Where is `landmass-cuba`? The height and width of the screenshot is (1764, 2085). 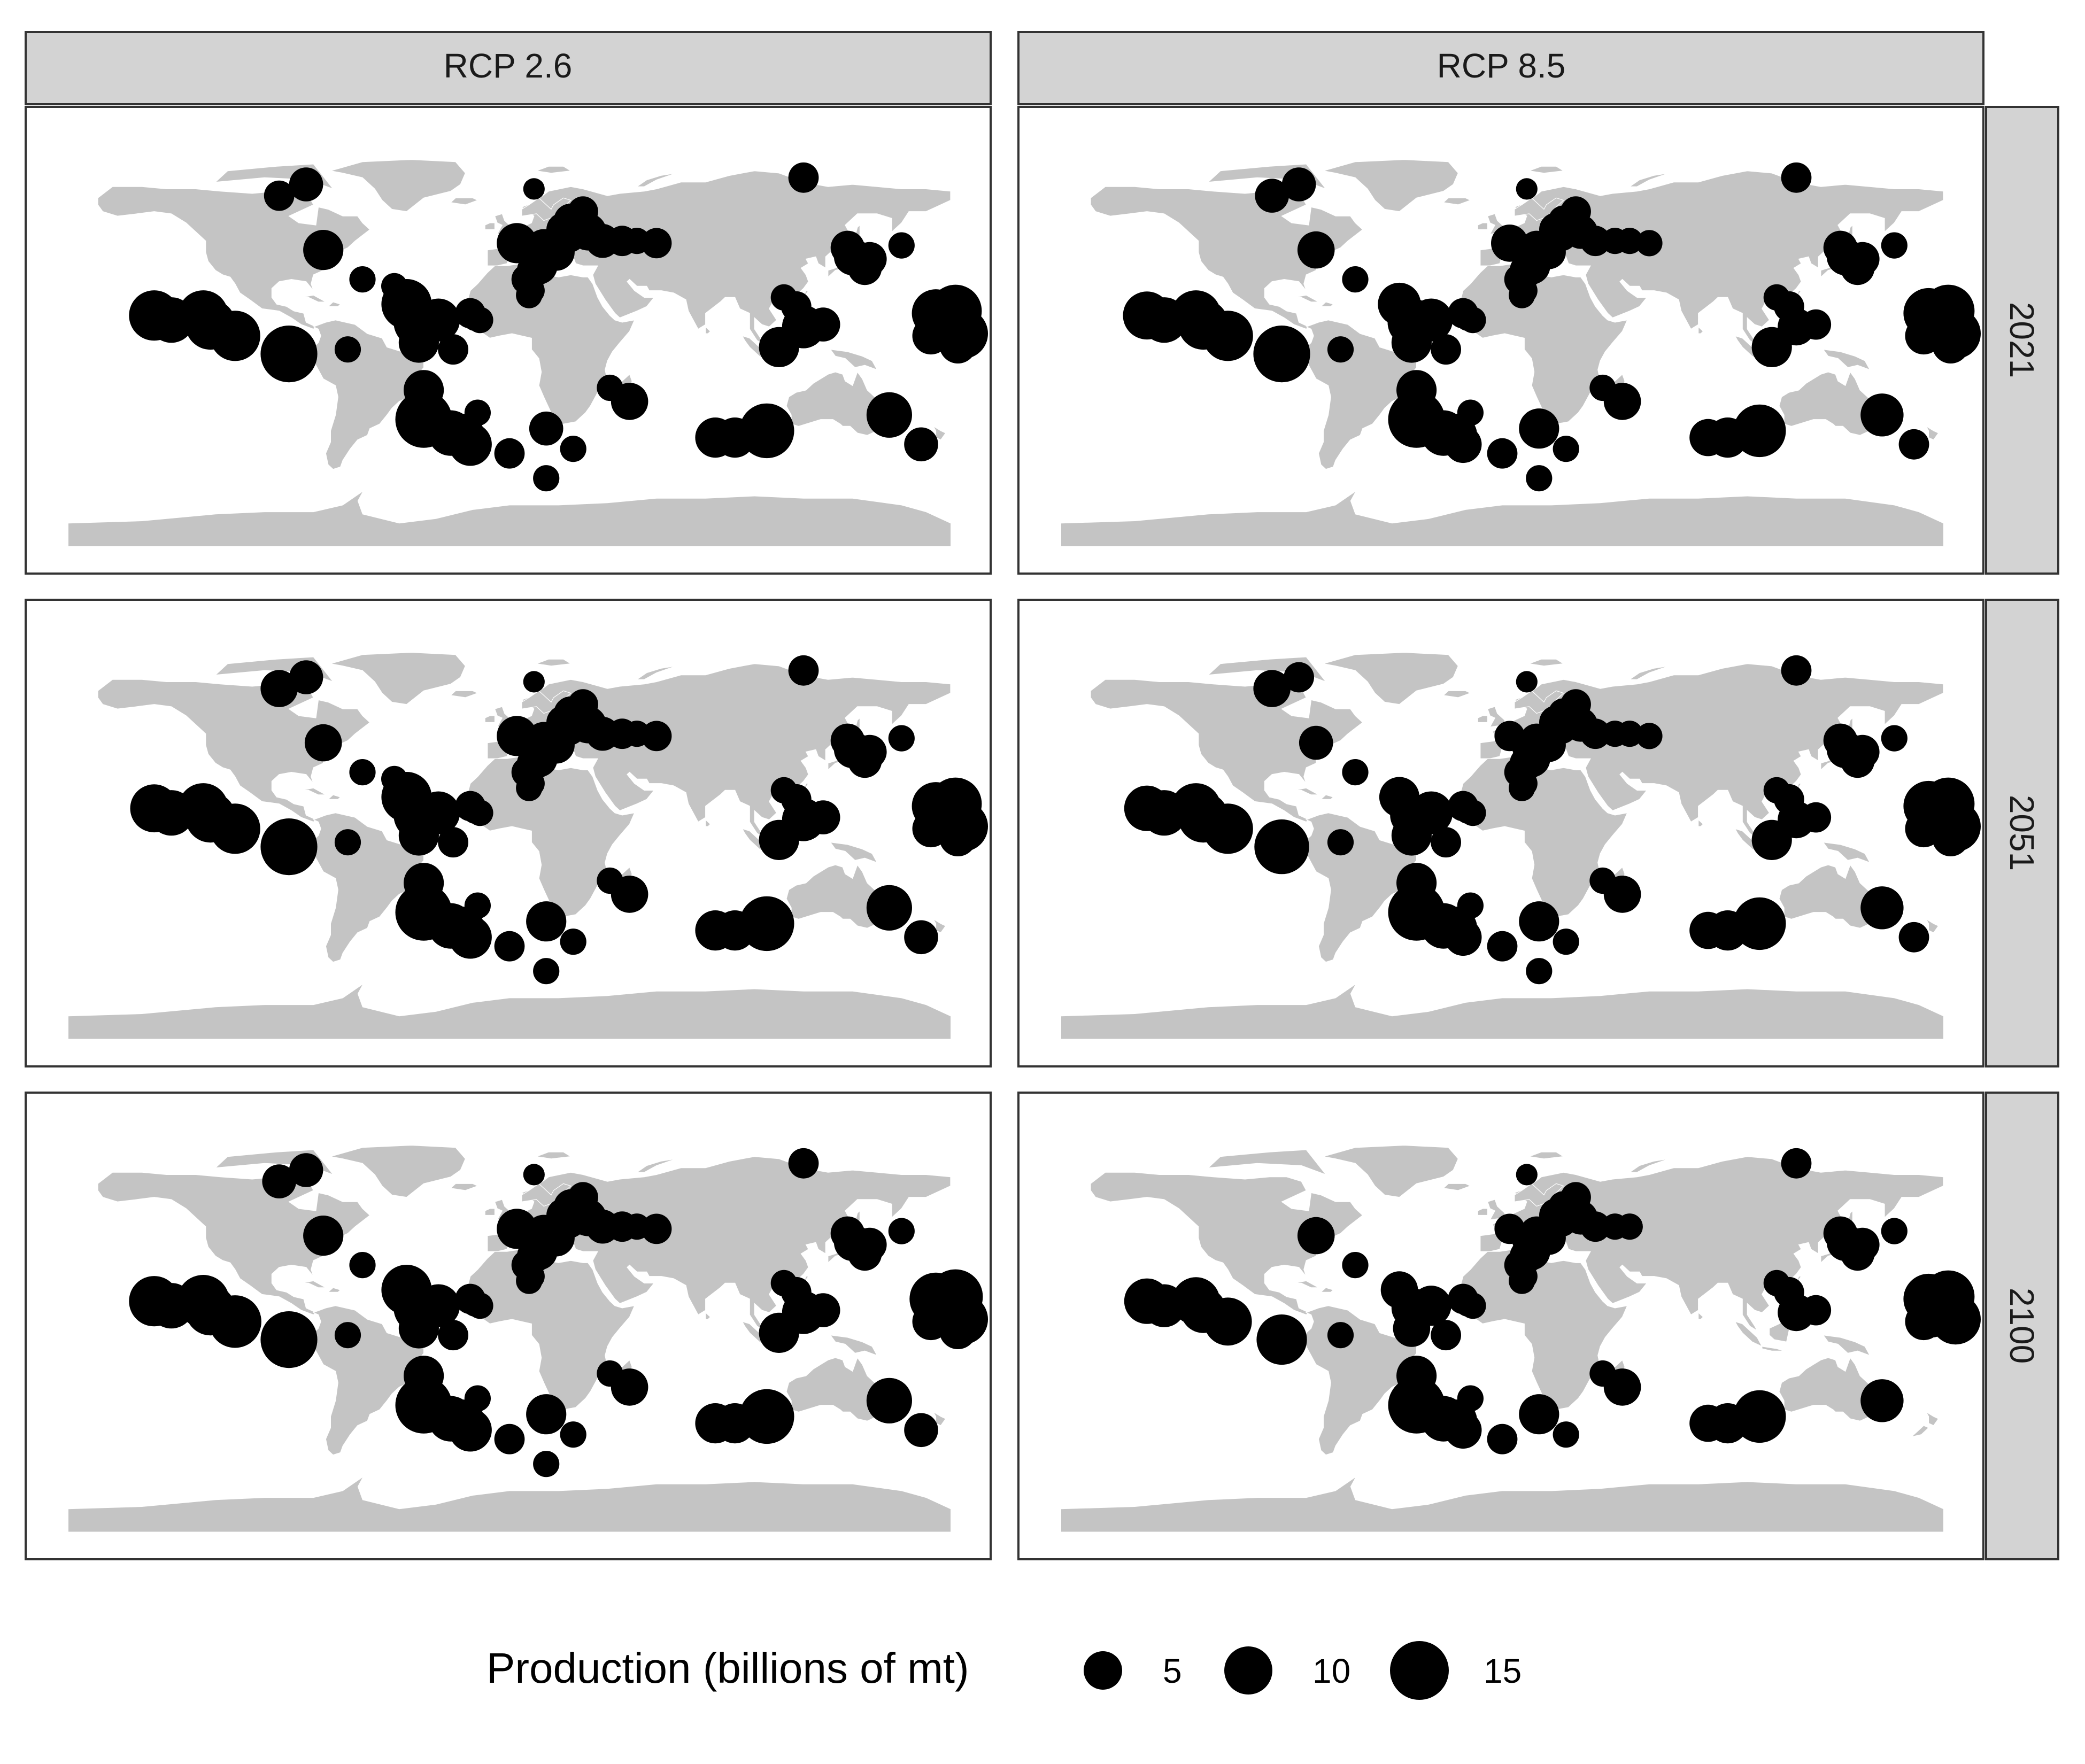
landmass-cuba is located at coordinates (1306, 791).